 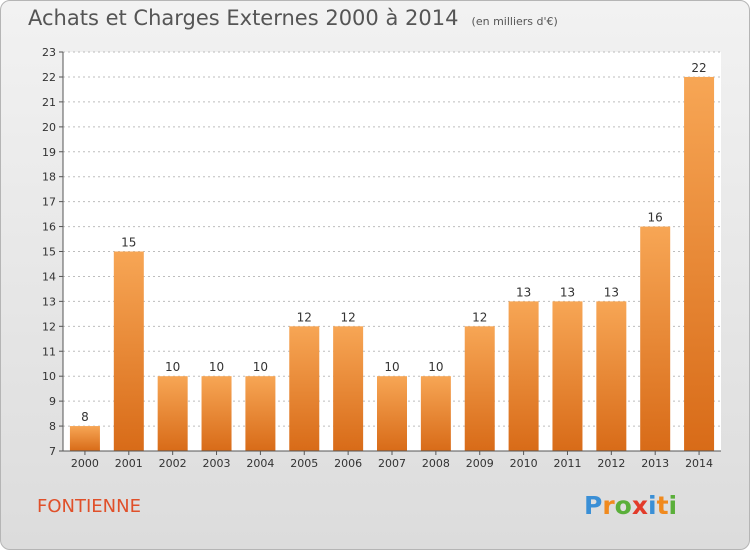 I want to click on y-tick-label: 7, so click(x=52, y=451).